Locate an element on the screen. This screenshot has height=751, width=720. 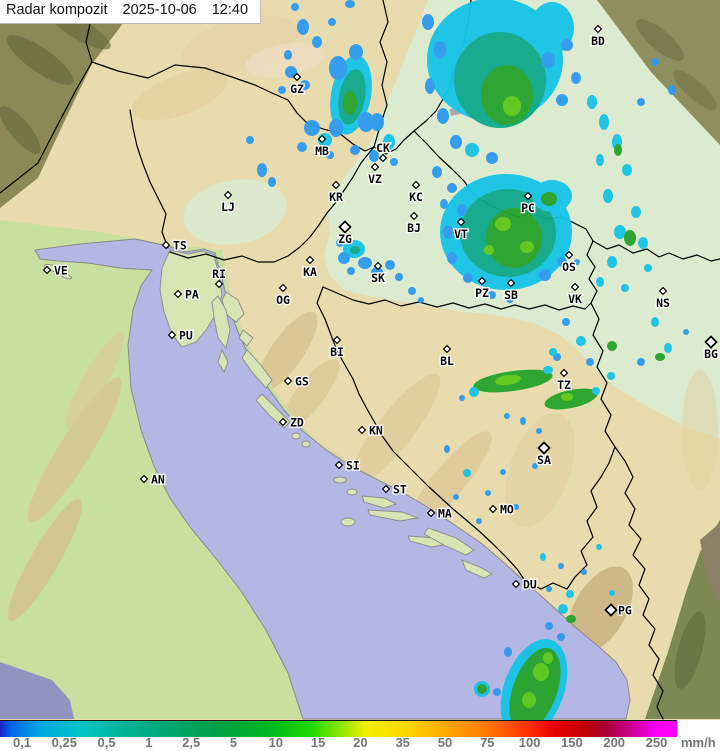
city-label-MO: MO is located at coordinates (507, 510).